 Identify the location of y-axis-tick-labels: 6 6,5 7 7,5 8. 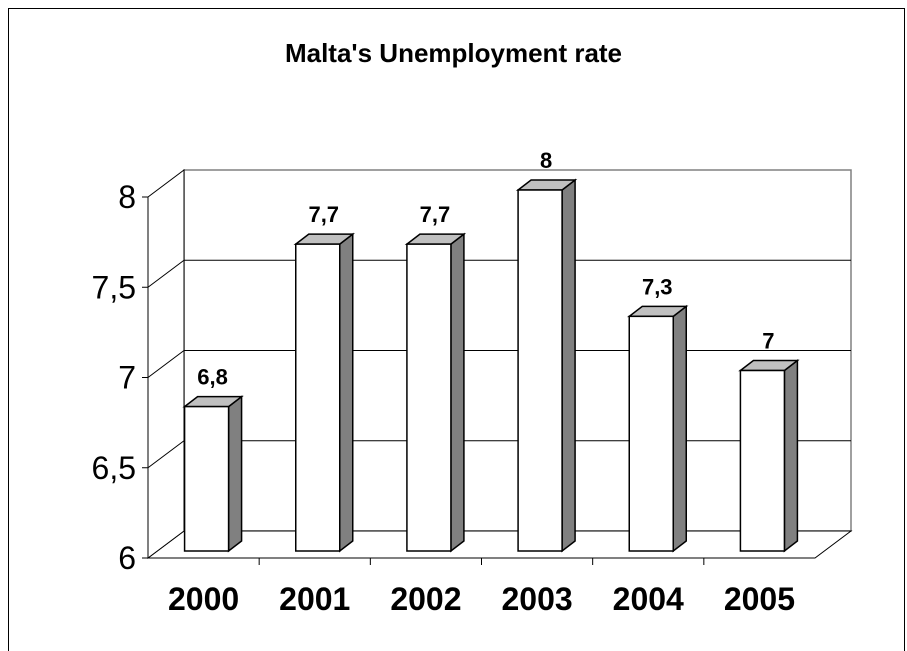
(114, 377).